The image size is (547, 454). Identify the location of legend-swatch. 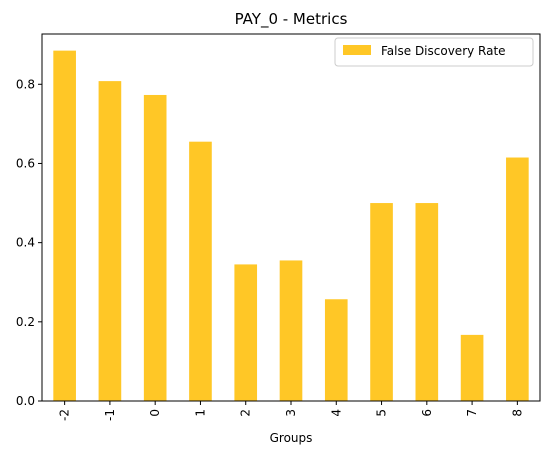
(357, 50).